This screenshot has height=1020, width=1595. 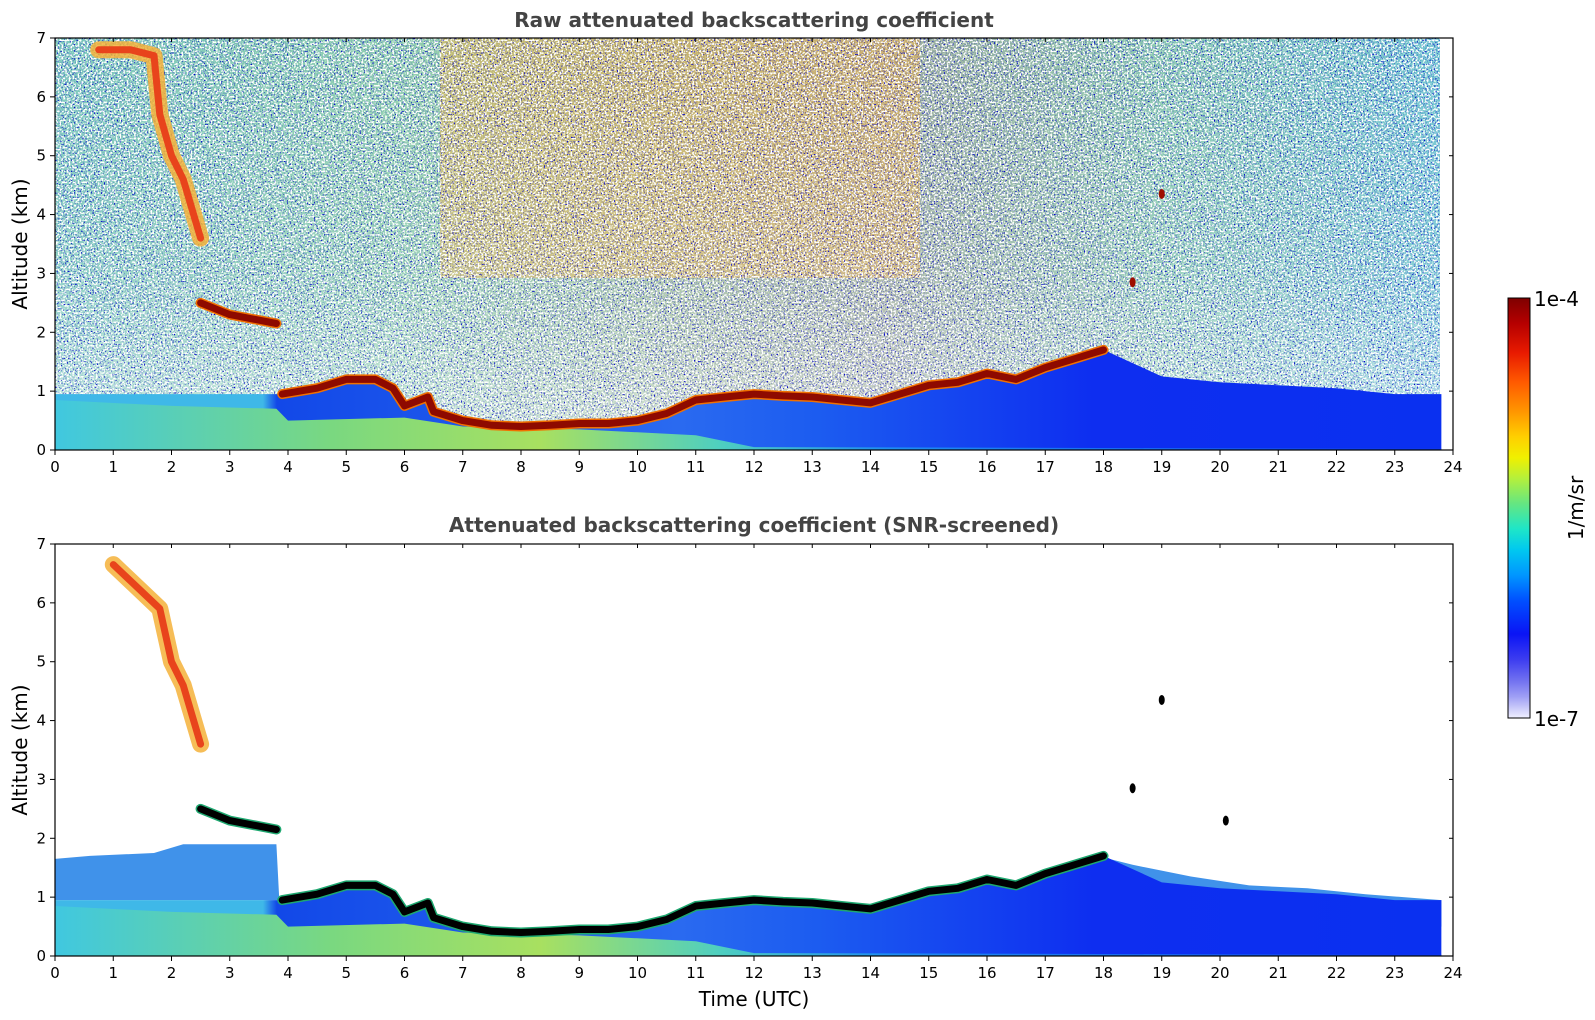 I want to click on bottom-x-tick-label: 0, so click(x=55, y=973).